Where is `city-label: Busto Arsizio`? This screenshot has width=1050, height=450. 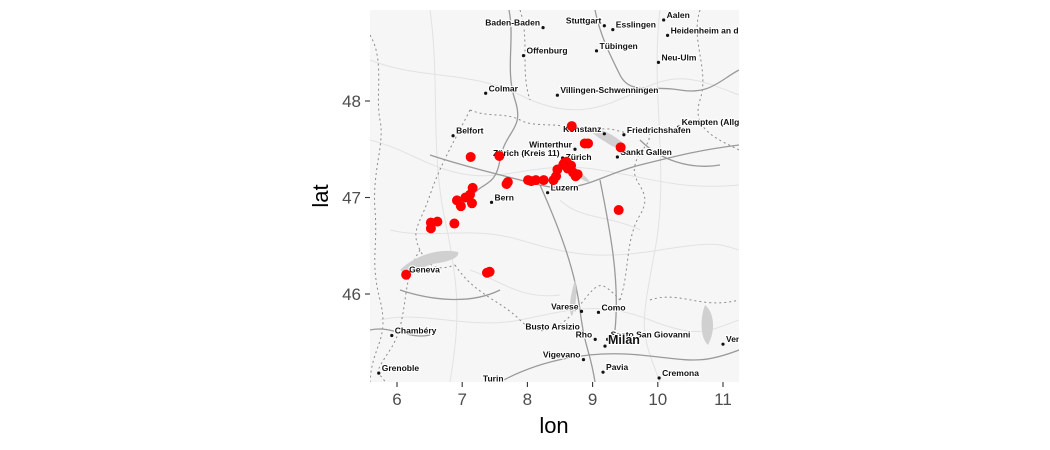
city-label: Busto Arsizio is located at coordinates (552, 327).